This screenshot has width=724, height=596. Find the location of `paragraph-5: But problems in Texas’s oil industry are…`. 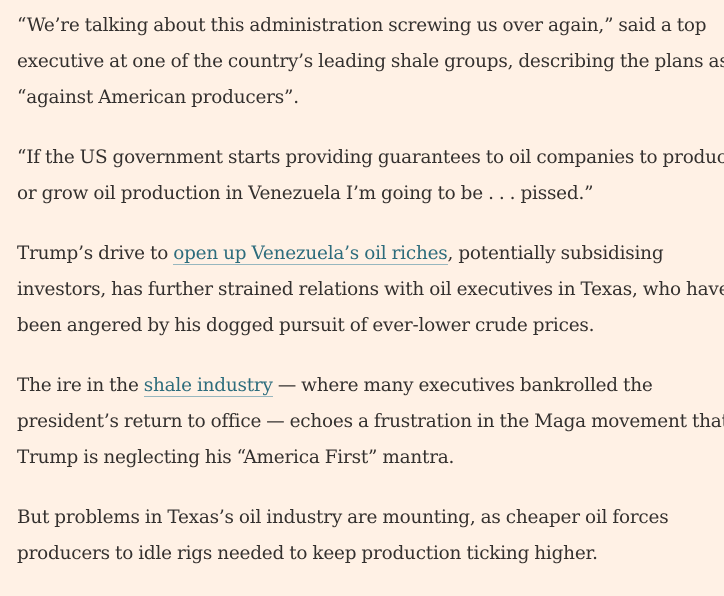

paragraph-5: But problems in Texas’s oil industry are… is located at coordinates (367, 536).